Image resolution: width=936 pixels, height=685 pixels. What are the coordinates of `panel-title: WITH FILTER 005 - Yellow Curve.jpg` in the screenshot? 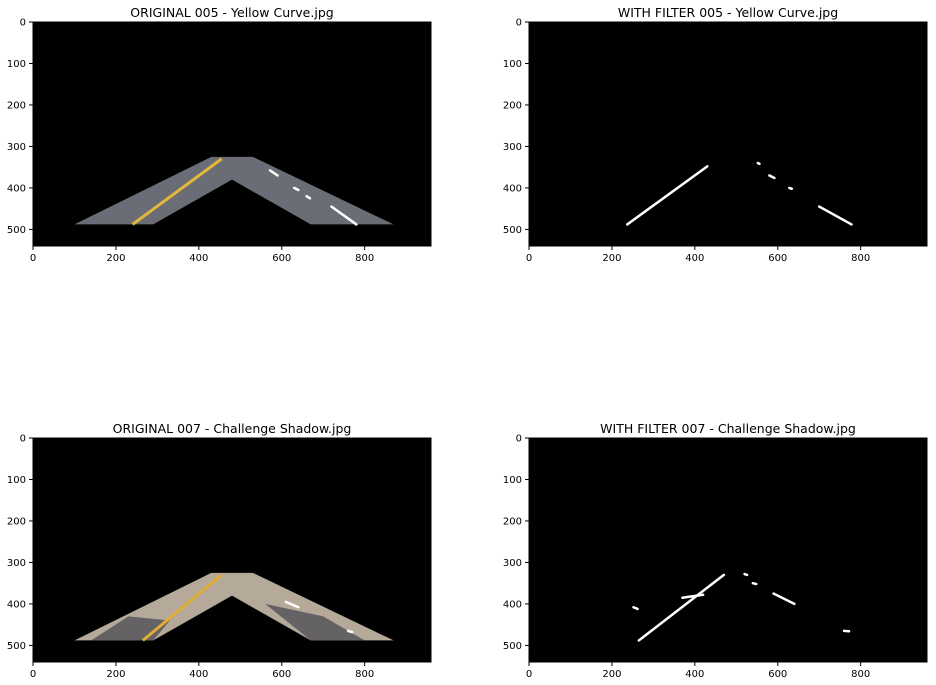 It's located at (728, 12).